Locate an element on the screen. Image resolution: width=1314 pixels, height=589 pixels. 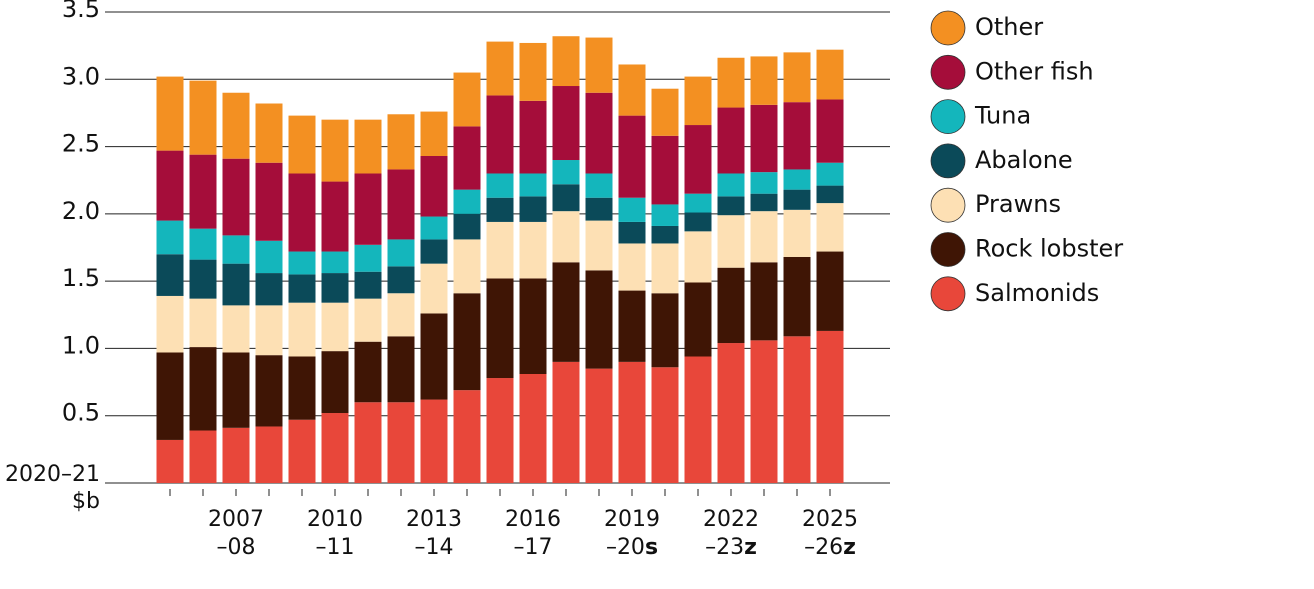
x-tick-label: 2022 –23z is located at coordinates (731, 533).